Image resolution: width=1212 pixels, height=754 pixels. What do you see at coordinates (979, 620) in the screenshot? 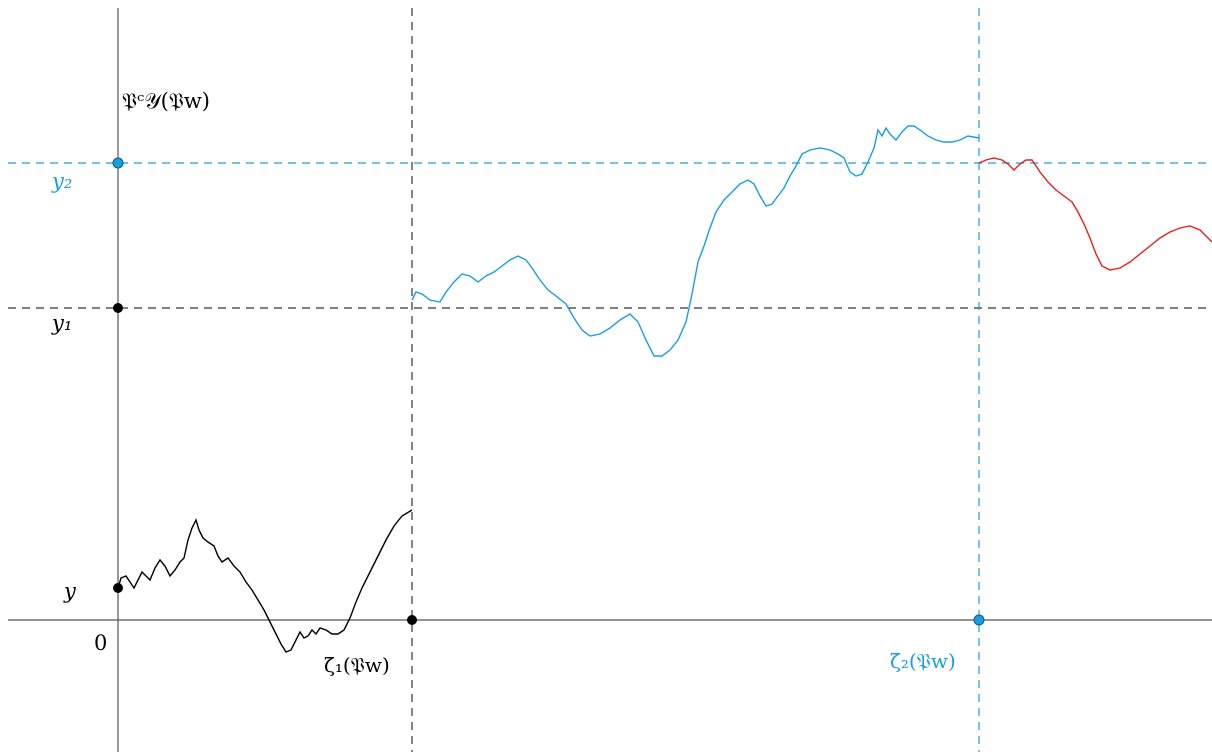
I see `zeta2-point` at bounding box center [979, 620].